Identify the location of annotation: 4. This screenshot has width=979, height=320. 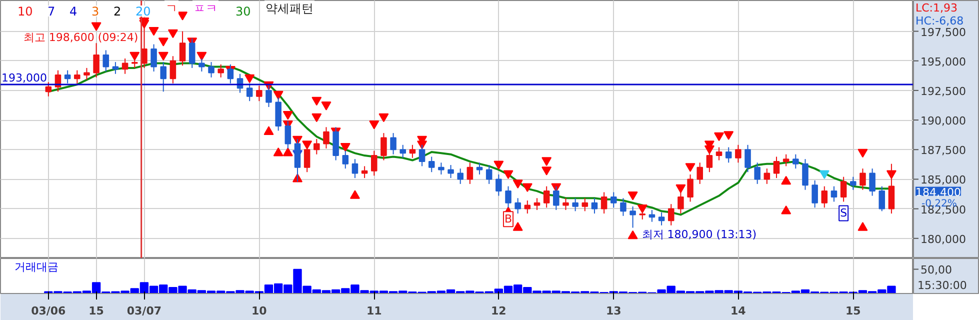
(74, 11).